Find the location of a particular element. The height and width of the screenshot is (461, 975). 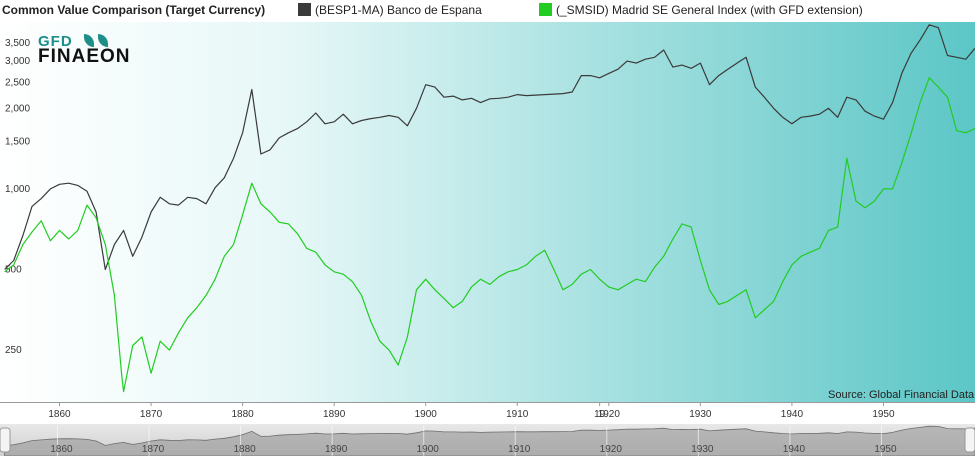

x-tick-label: 1910 is located at coordinates (517, 414).